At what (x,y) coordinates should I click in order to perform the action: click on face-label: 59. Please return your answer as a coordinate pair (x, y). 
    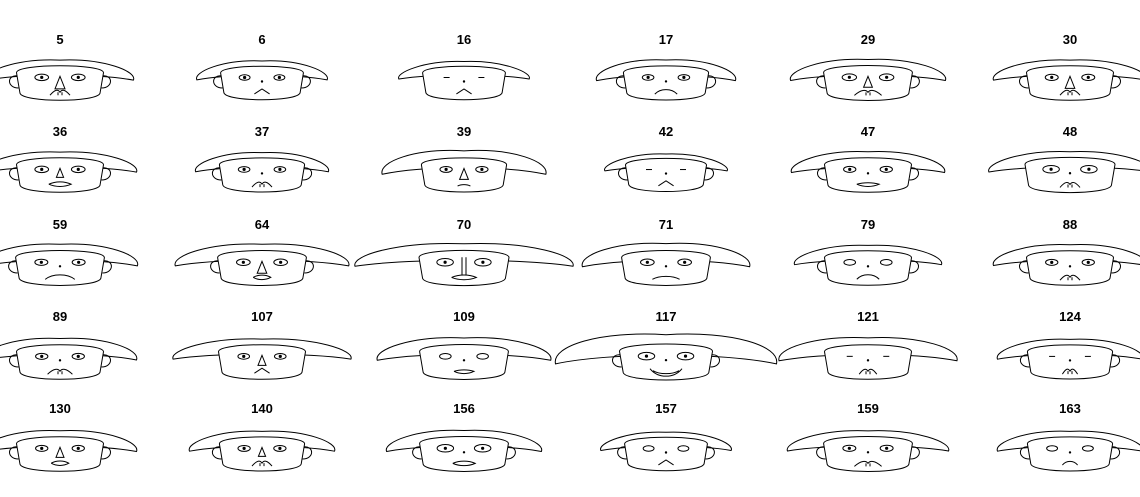
    Looking at the image, I should click on (60, 224).